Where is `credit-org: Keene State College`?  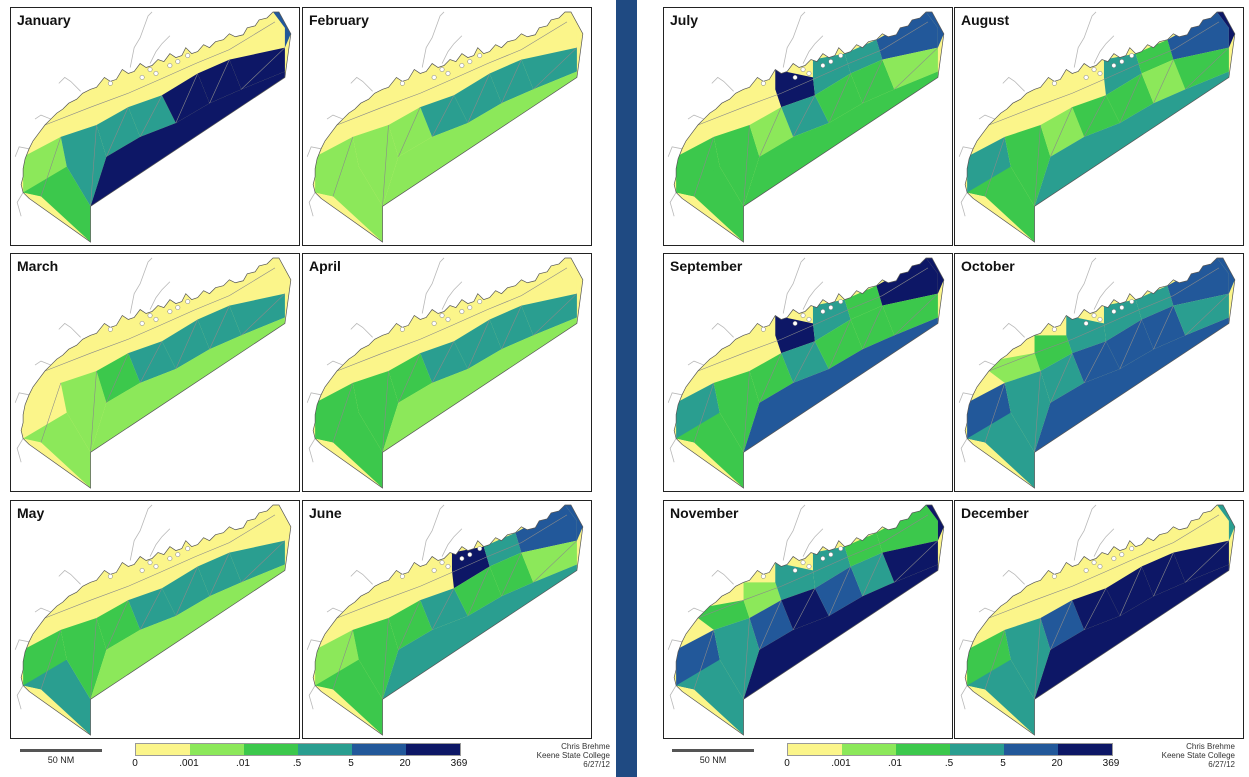 credit-org: Keene State College is located at coordinates (1198, 755).